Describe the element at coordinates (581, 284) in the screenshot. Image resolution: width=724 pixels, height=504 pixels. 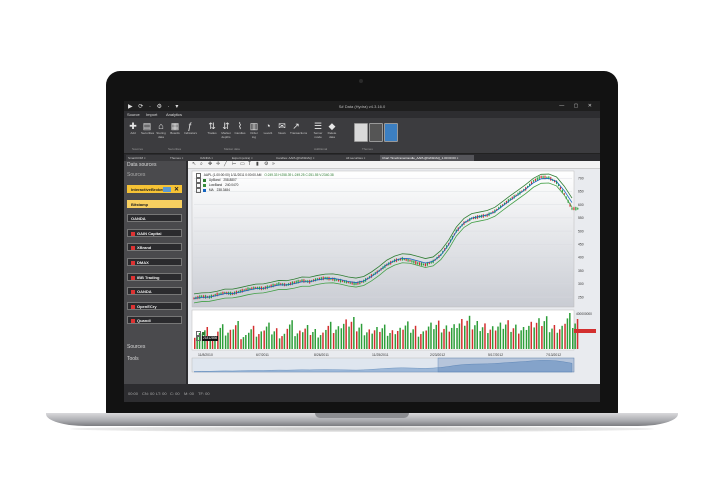
I see `y-tick-label: 300` at that location.